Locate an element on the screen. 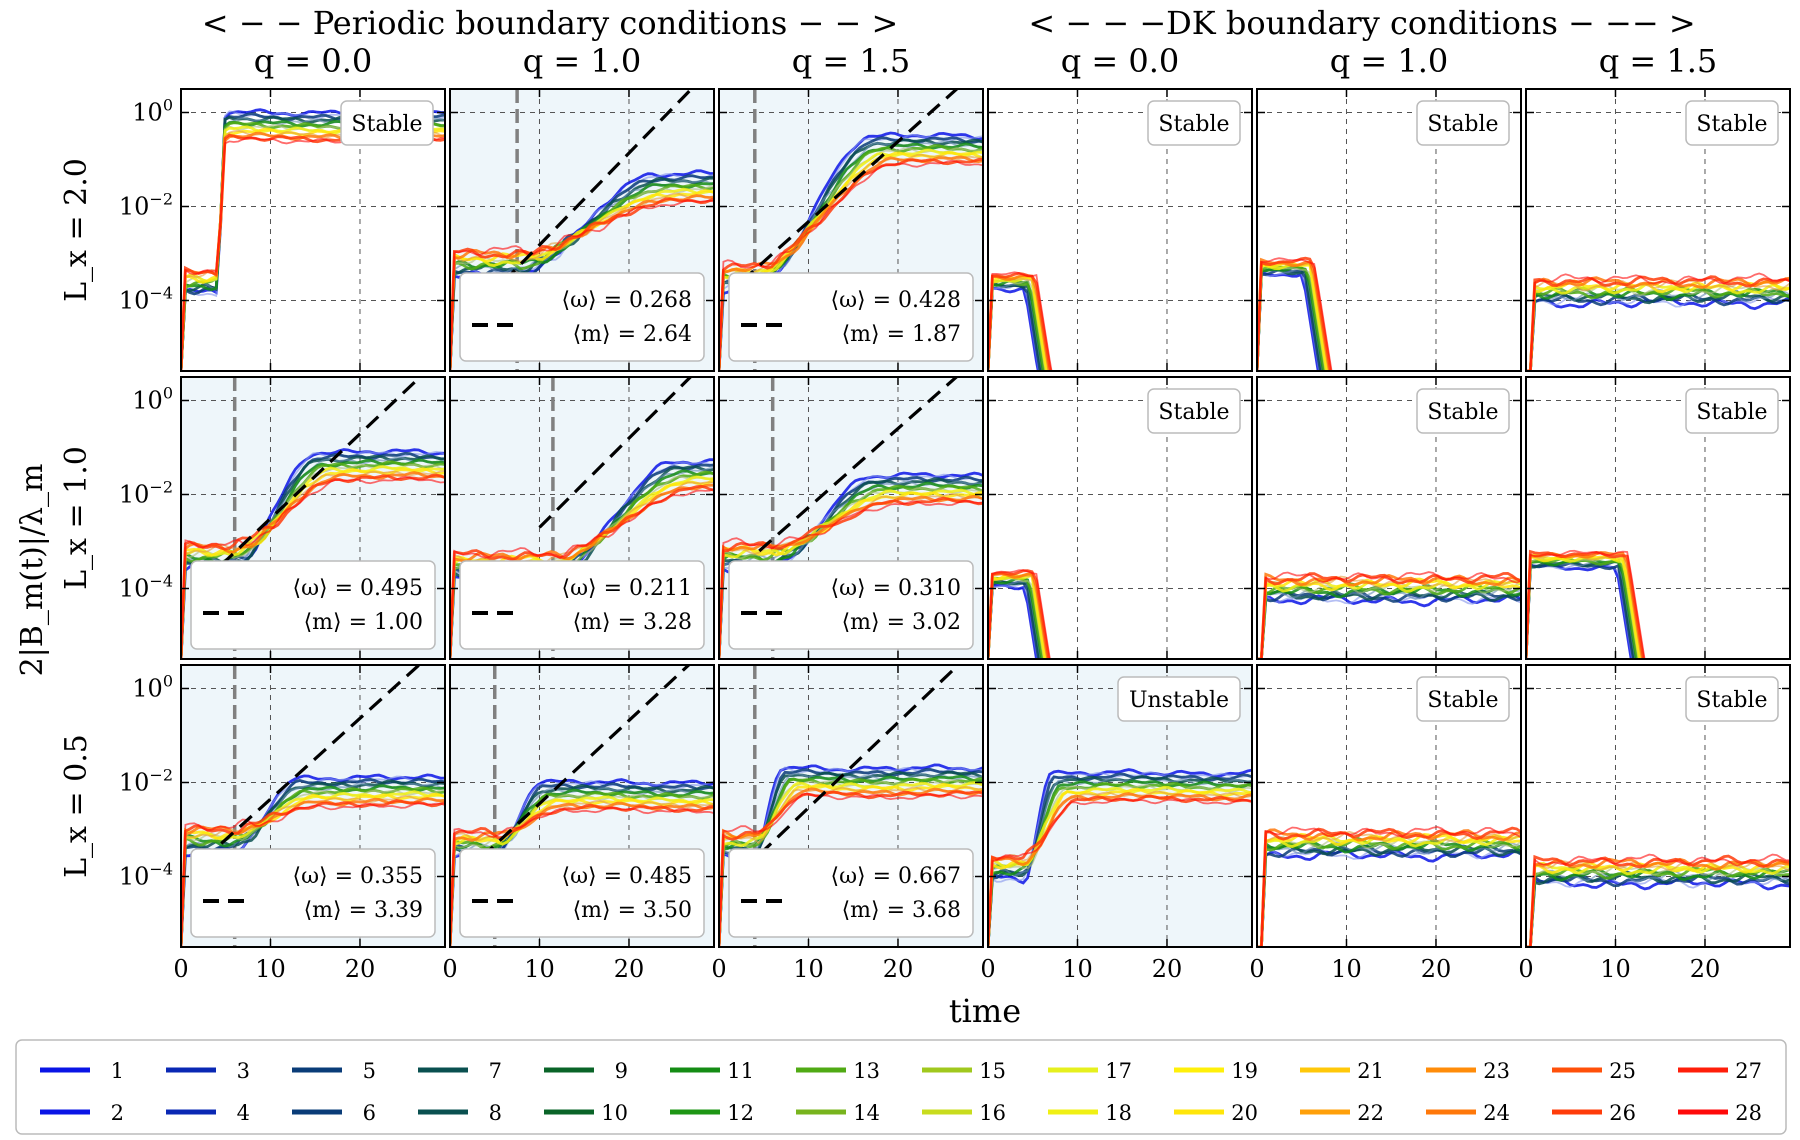 The height and width of the screenshot is (1140, 1800). panel: ⟨ω⟩ = 0.310 ⟨m⟩ = 3.02 is located at coordinates (851, 518).